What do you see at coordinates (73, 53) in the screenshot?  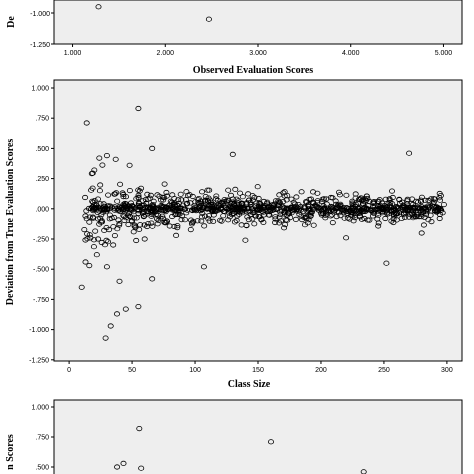 I see `x-tick-label: 1.000` at bounding box center [73, 53].